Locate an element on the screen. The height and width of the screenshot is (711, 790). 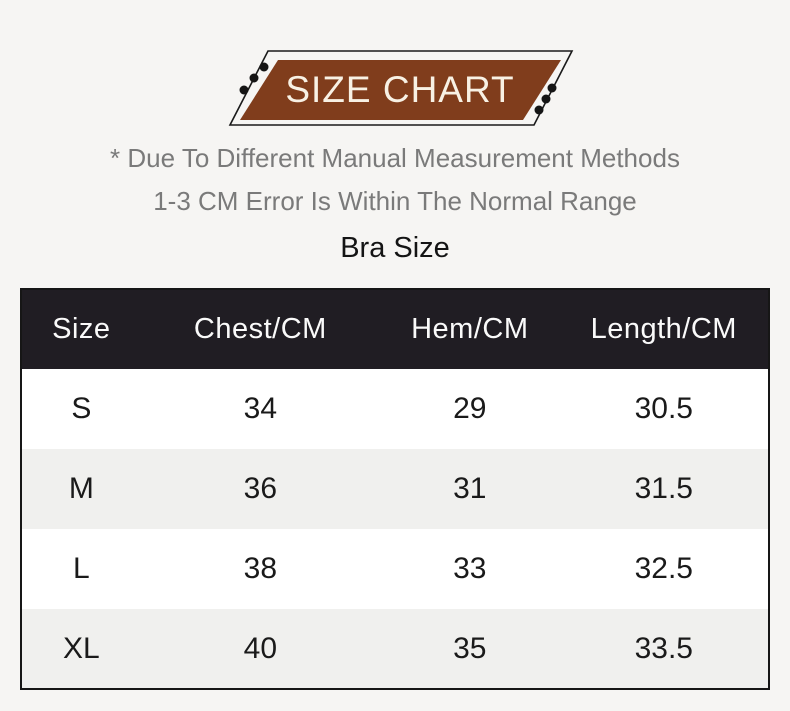
cell-hem: 31 is located at coordinates (470, 488).